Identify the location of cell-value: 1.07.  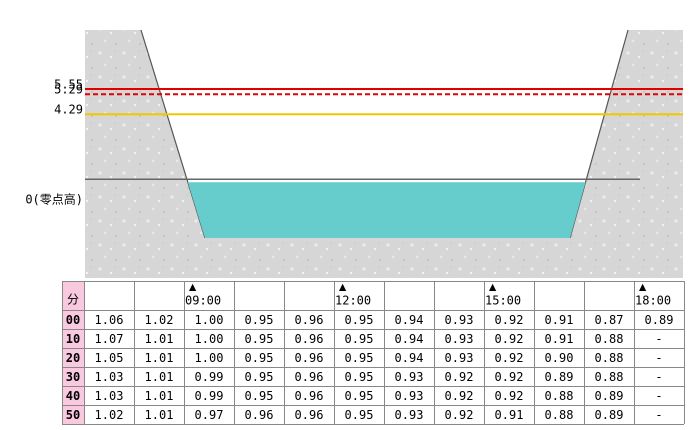
(109, 339).